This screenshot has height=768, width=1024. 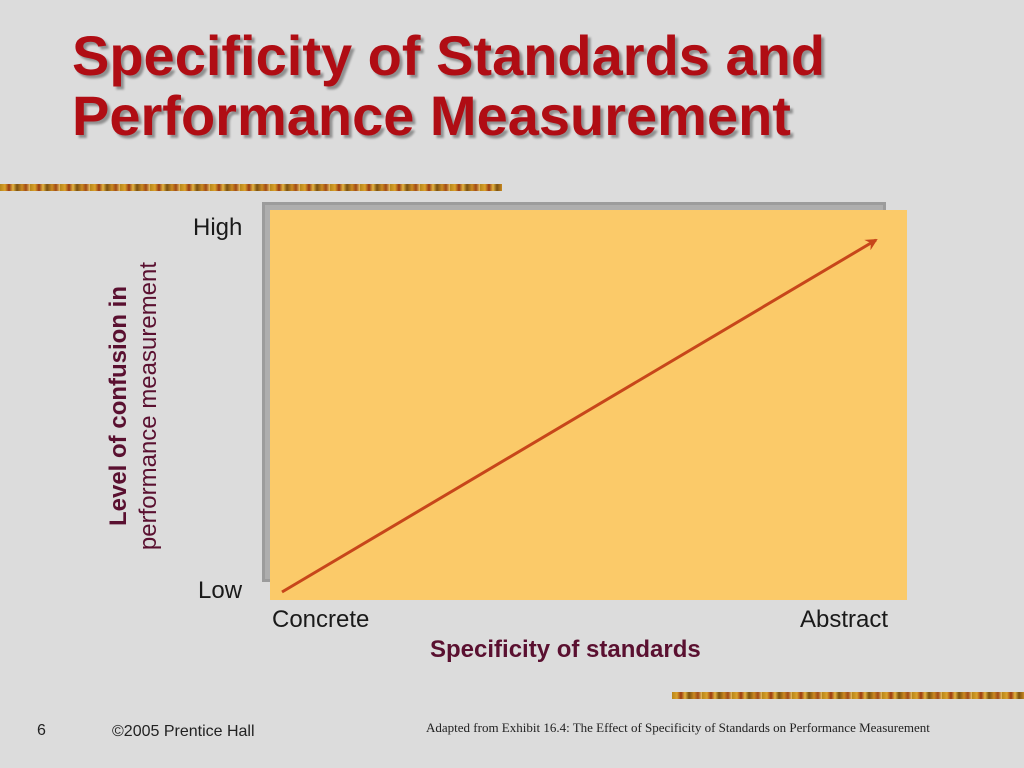 I want to click on y-axis-title-line-1: Level of confusion in, so click(x=118, y=406).